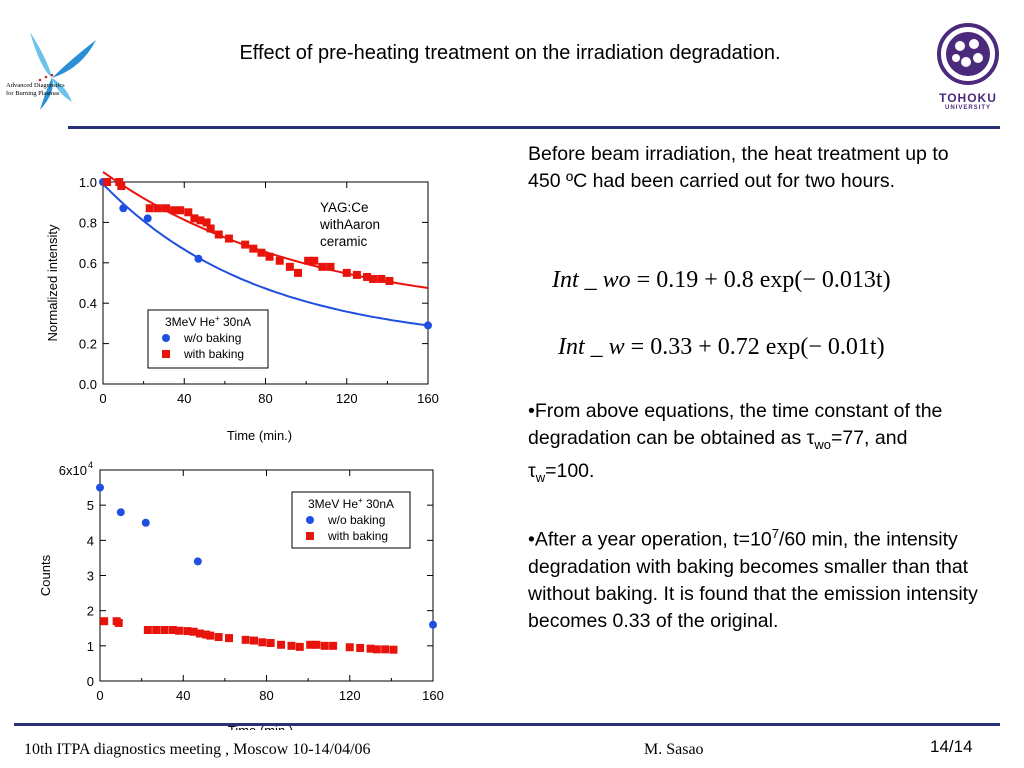  I want to click on tau-symbol-2: τ, so click(532, 470).